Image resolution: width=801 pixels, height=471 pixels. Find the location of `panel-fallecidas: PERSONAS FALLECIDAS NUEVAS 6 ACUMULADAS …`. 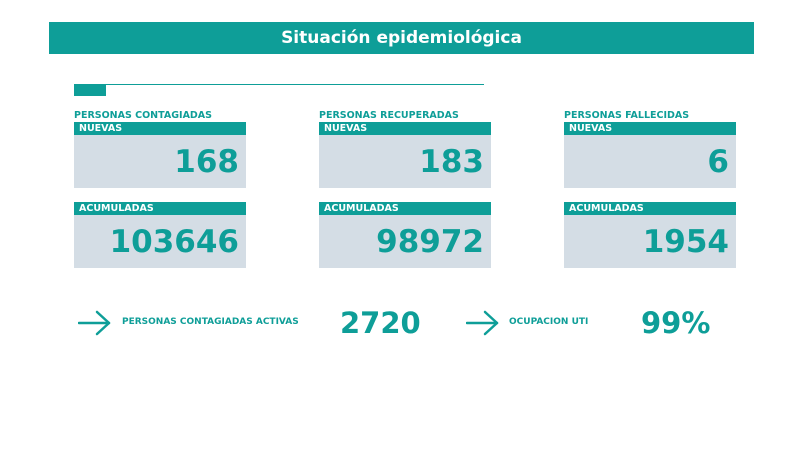

panel-fallecidas: PERSONAS FALLECIDAS NUEVAS 6 ACUMULADAS … is located at coordinates (650, 189).